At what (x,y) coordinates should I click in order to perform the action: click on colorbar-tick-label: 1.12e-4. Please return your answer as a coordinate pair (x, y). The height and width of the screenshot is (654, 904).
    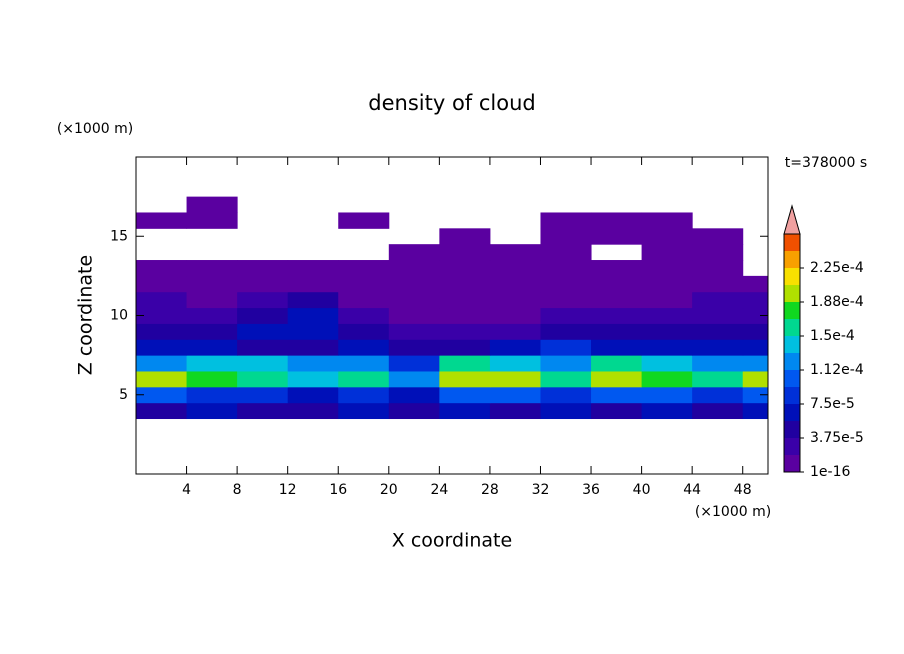
    Looking at the image, I should click on (837, 370).